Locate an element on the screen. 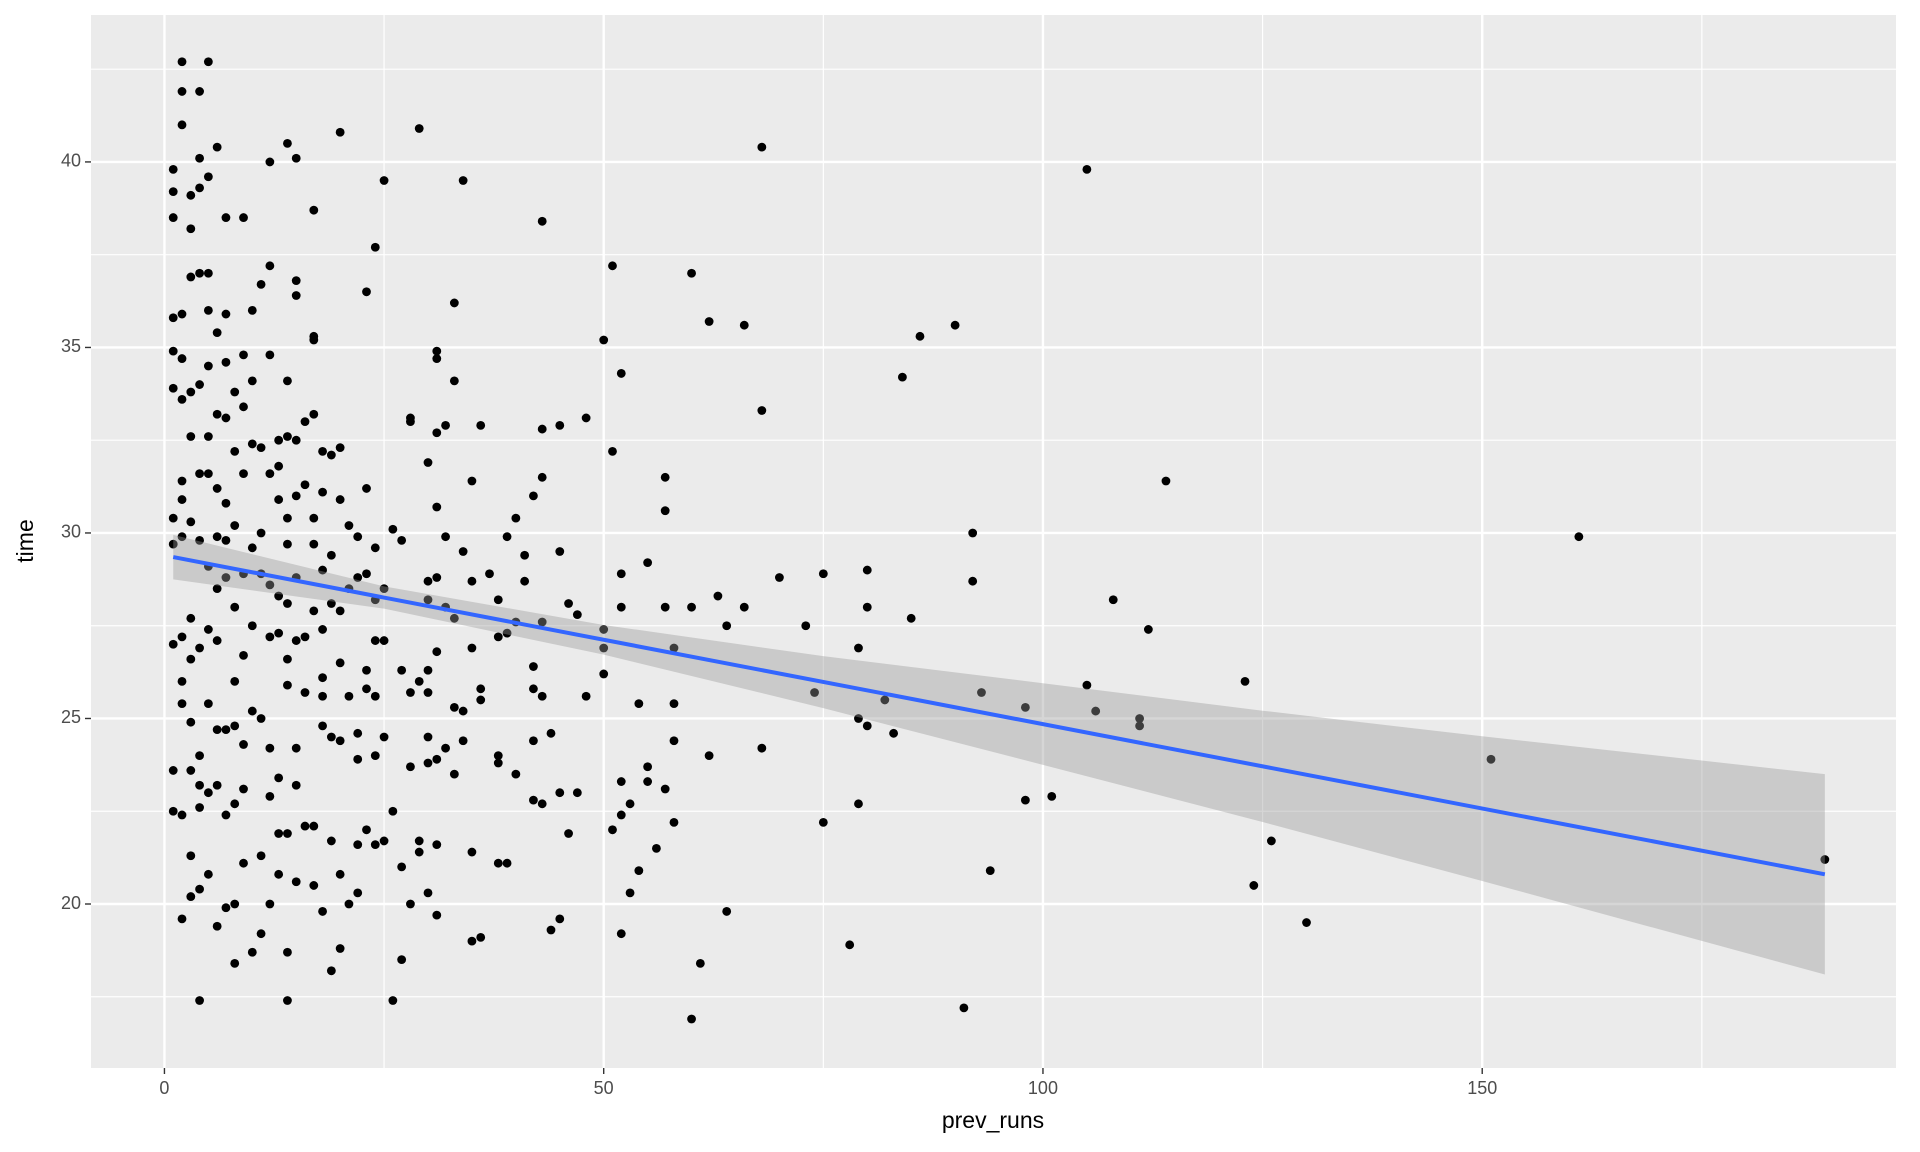 The image size is (1920, 1152). x-tick-label: 50 is located at coordinates (604, 1088).